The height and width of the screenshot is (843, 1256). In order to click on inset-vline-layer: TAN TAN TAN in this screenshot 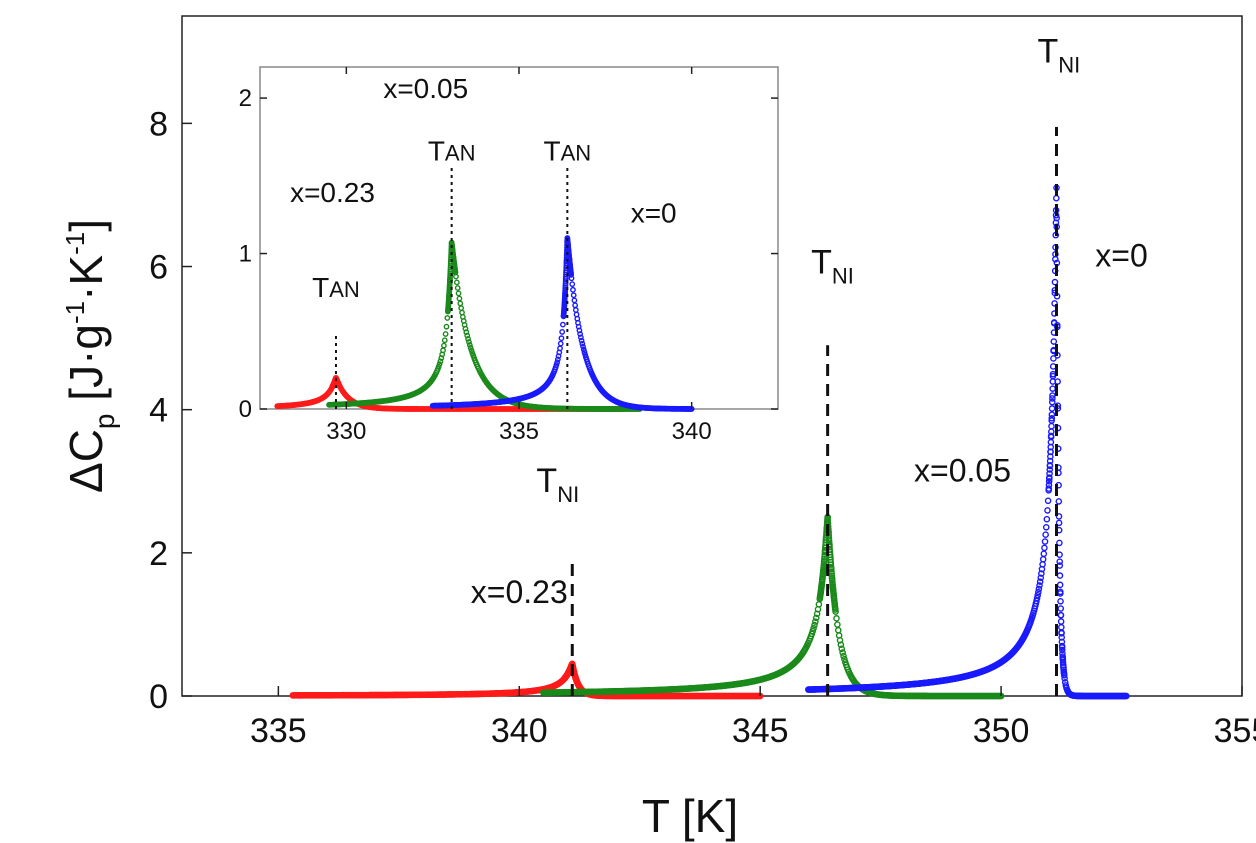, I will do `click(451, 272)`.